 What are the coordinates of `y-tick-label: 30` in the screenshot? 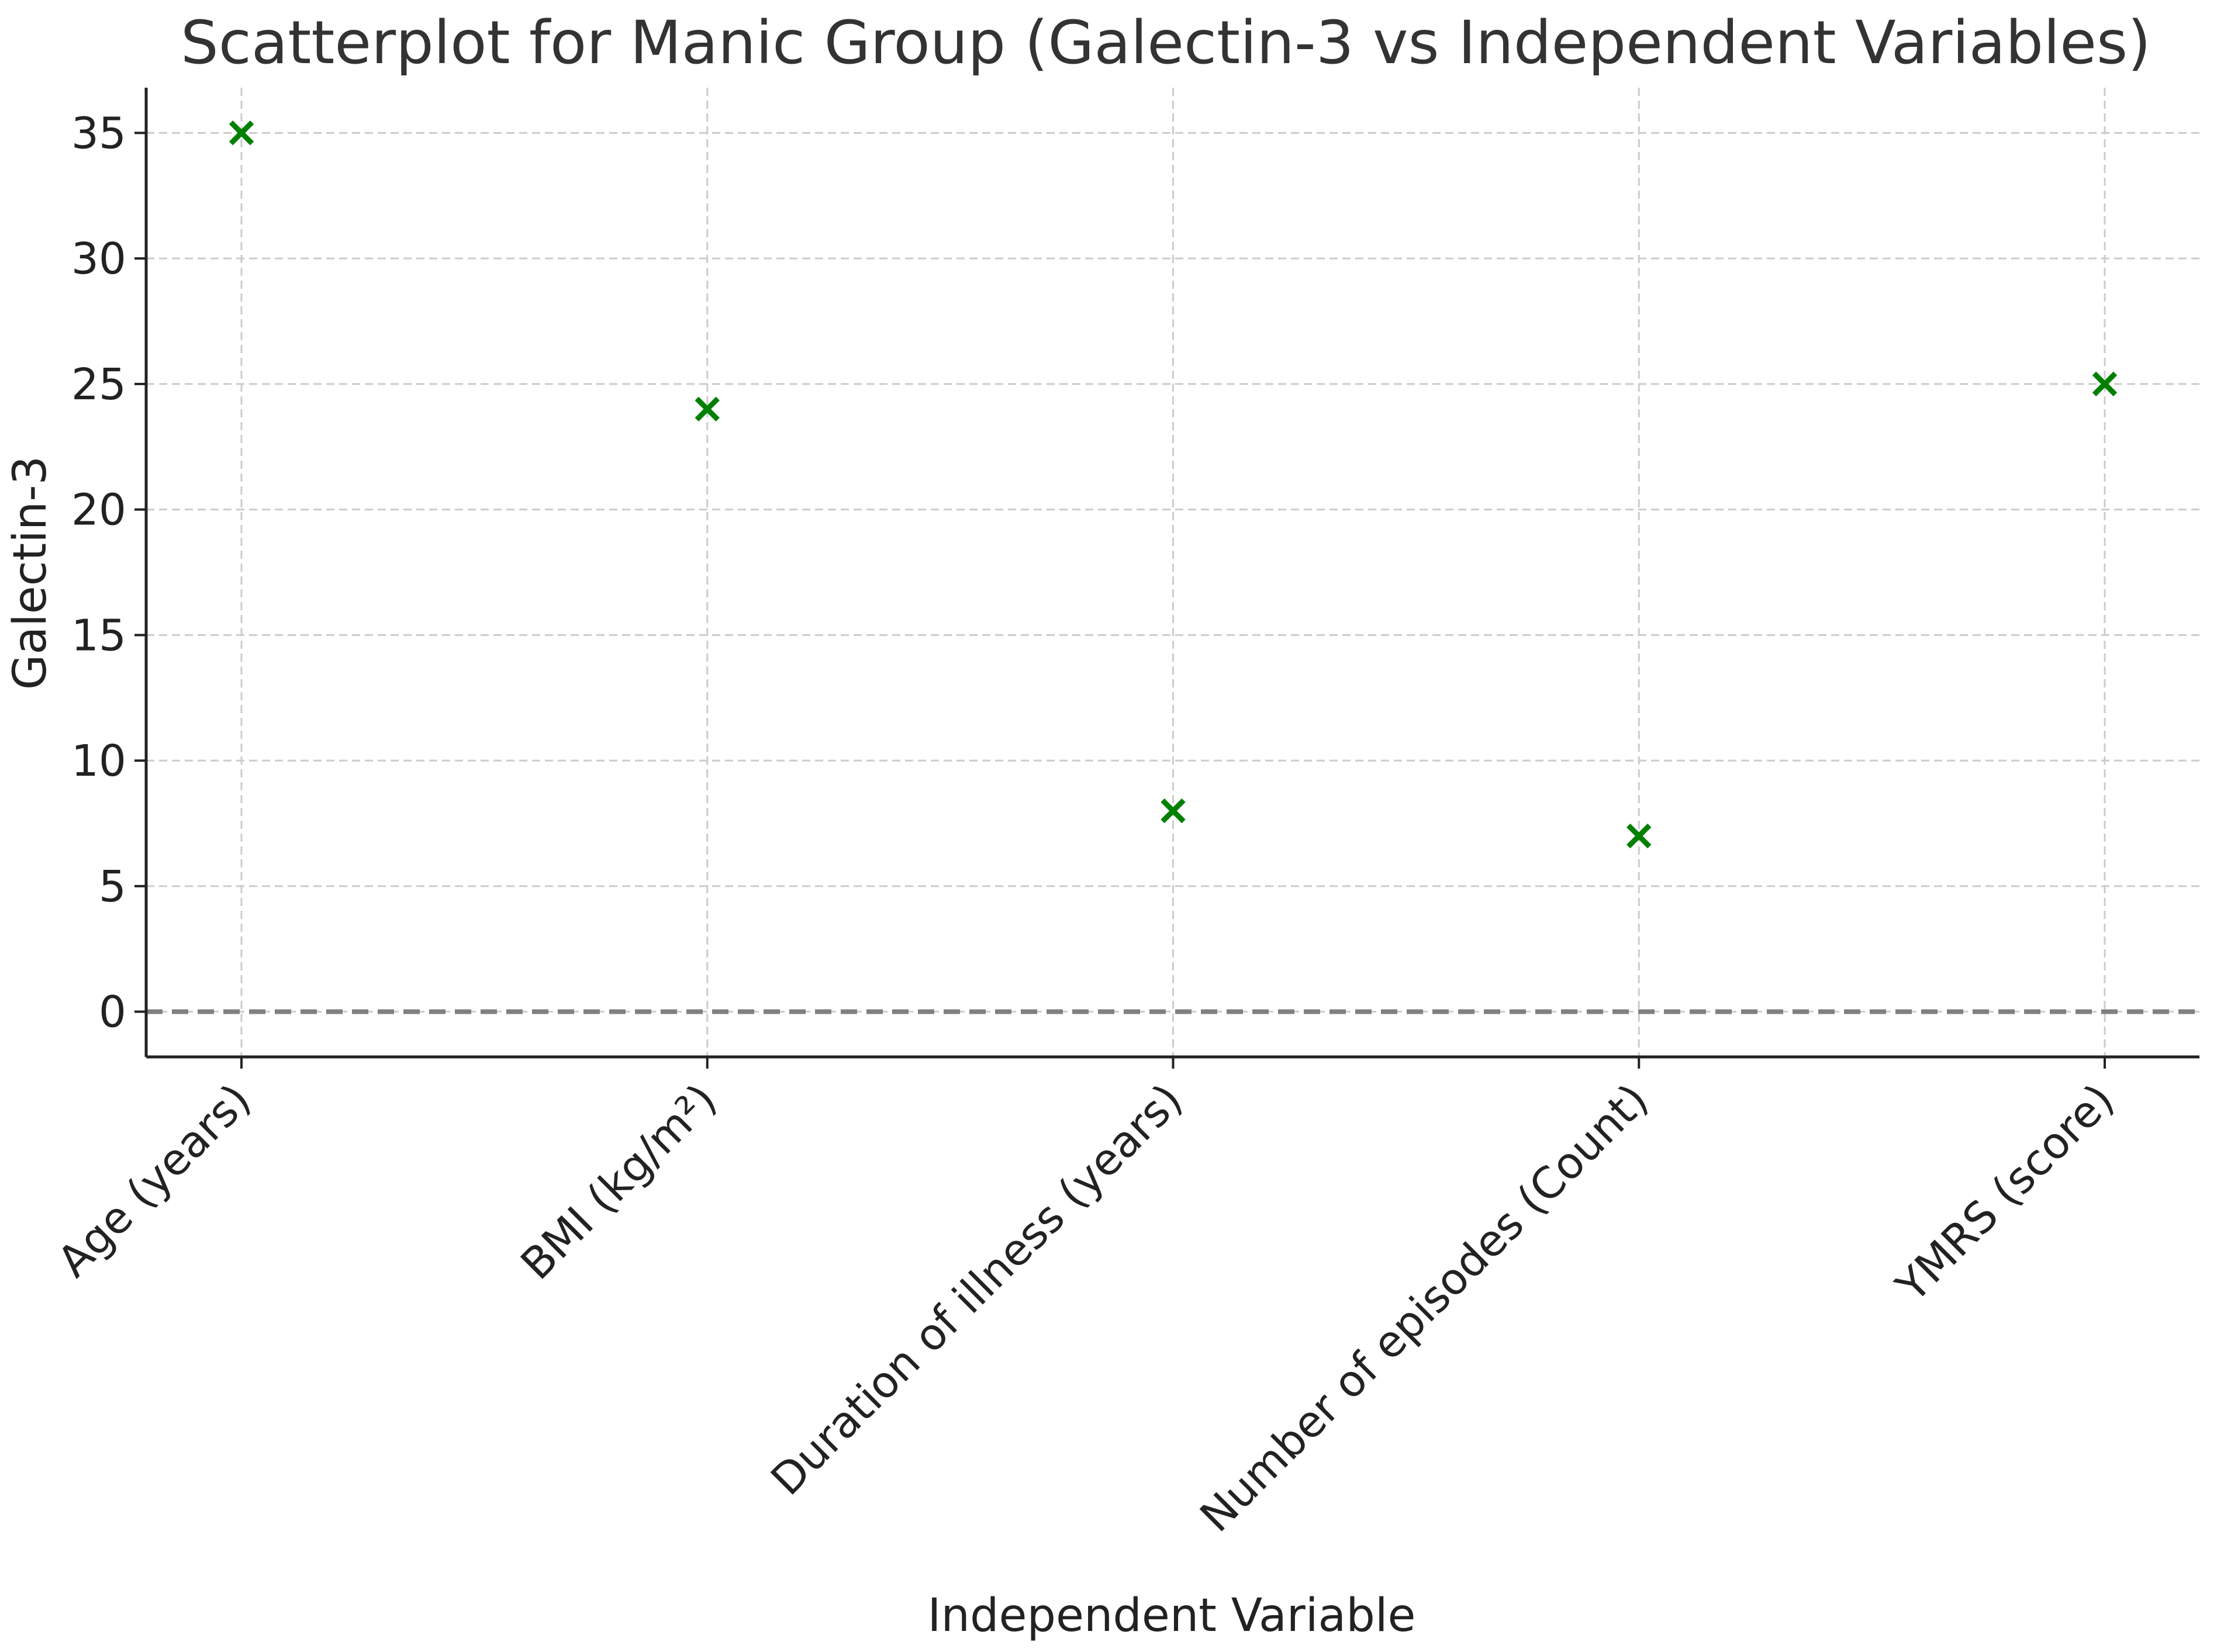 It's located at (98, 259).